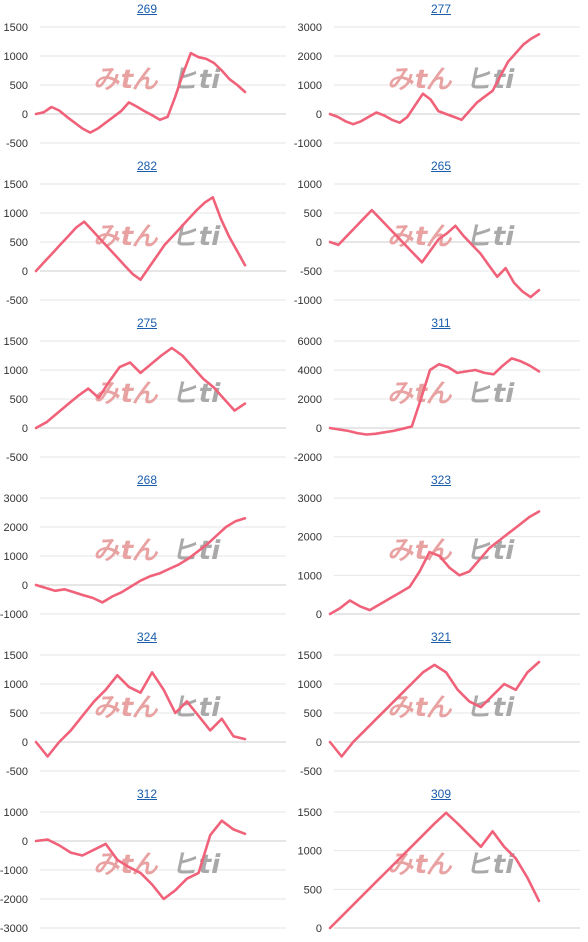 This screenshot has height=942, width=588. I want to click on chart-panel: 277 3000 2000 1000 0 -1000 みtん ヒti, so click(441, 78).